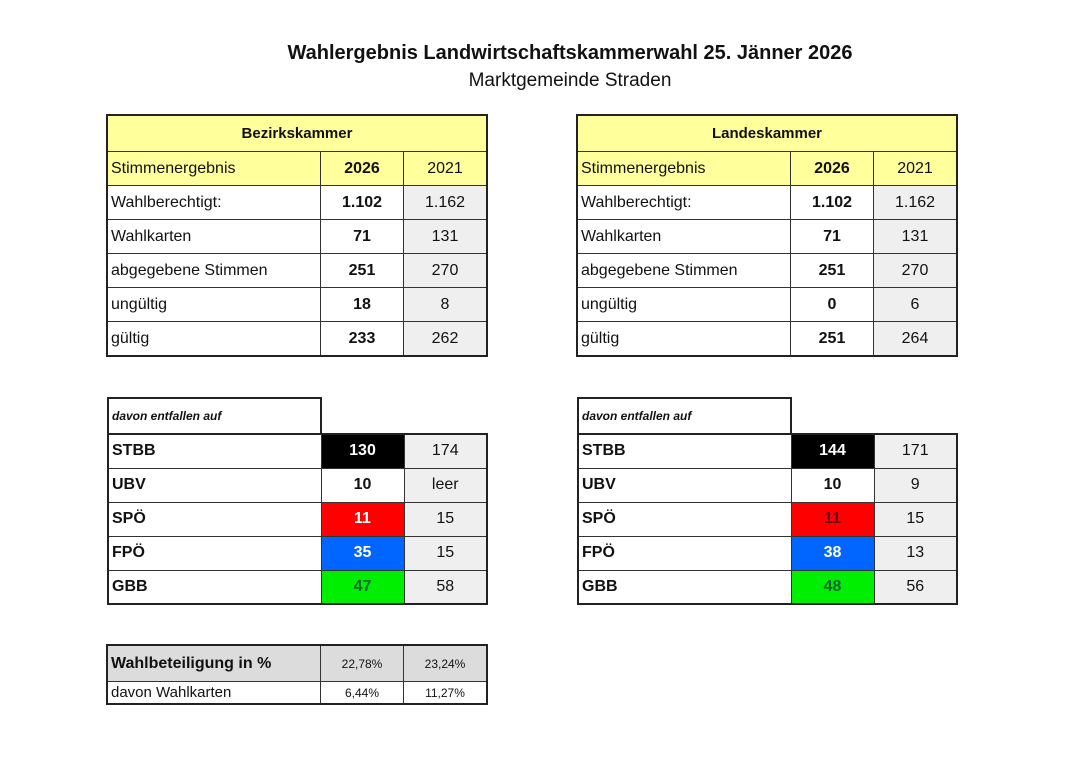 This screenshot has height=776, width=1074. I want to click on party-votes-2021: 13, so click(915, 553).